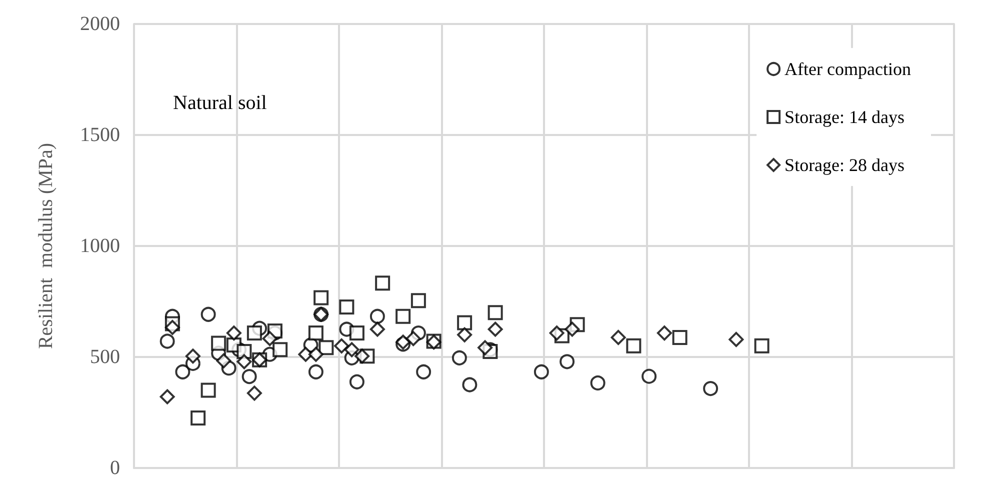 The height and width of the screenshot is (496, 989). Describe the element at coordinates (848, 69) in the screenshot. I see `legend-label: After compaction` at that location.